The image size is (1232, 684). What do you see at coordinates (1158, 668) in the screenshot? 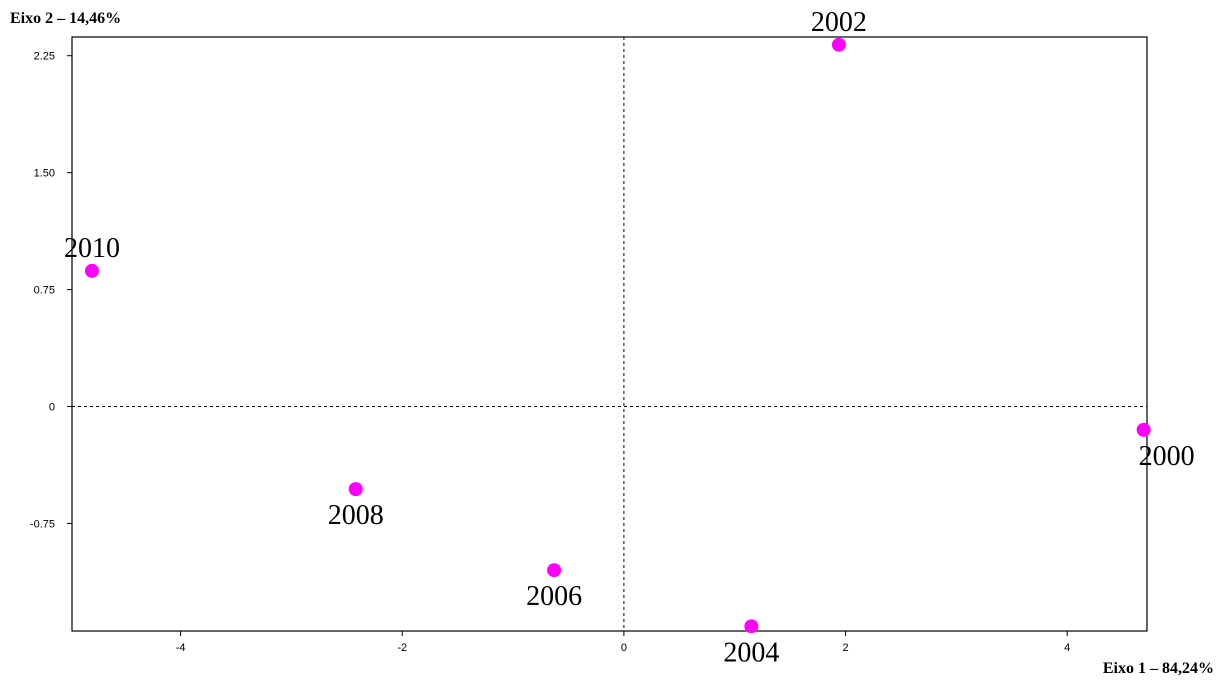
I see `x-axis-title: Eixo 1 – 84,24%` at bounding box center [1158, 668].